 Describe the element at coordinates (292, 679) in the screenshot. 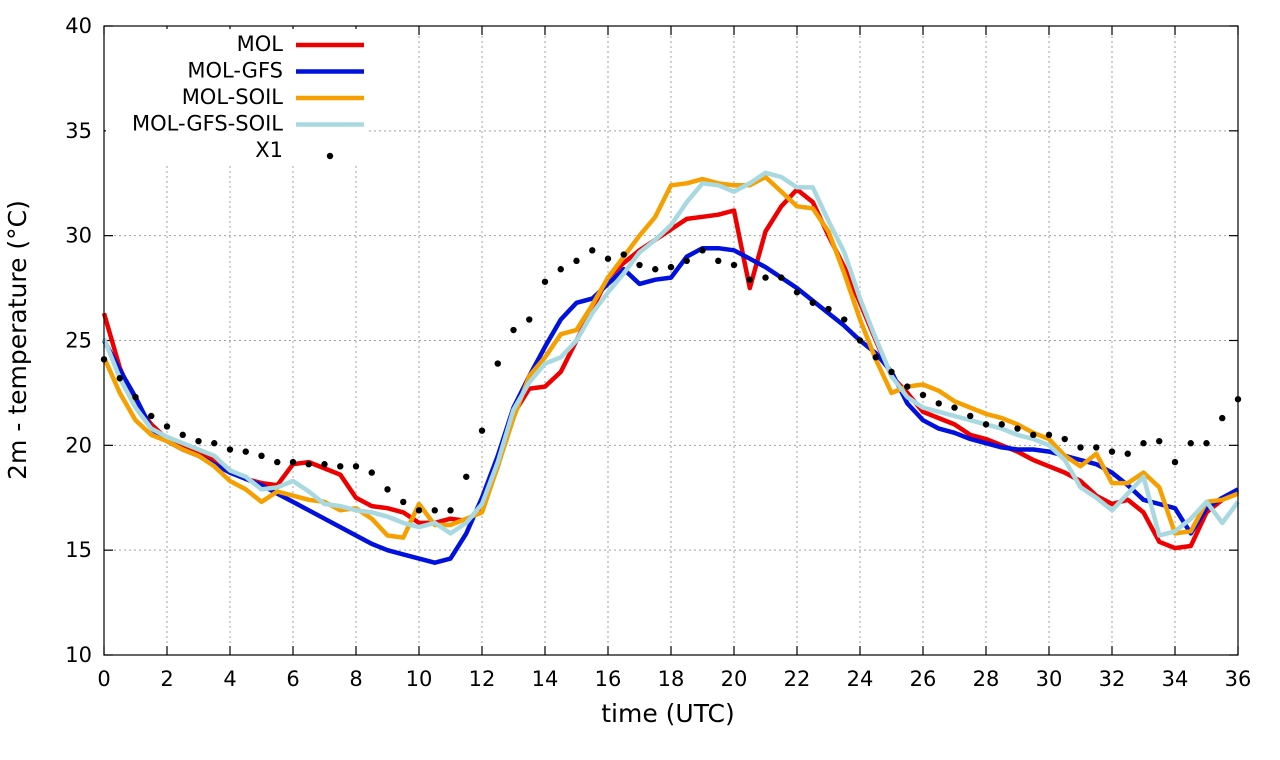

I see `x-tick-label: 6` at that location.